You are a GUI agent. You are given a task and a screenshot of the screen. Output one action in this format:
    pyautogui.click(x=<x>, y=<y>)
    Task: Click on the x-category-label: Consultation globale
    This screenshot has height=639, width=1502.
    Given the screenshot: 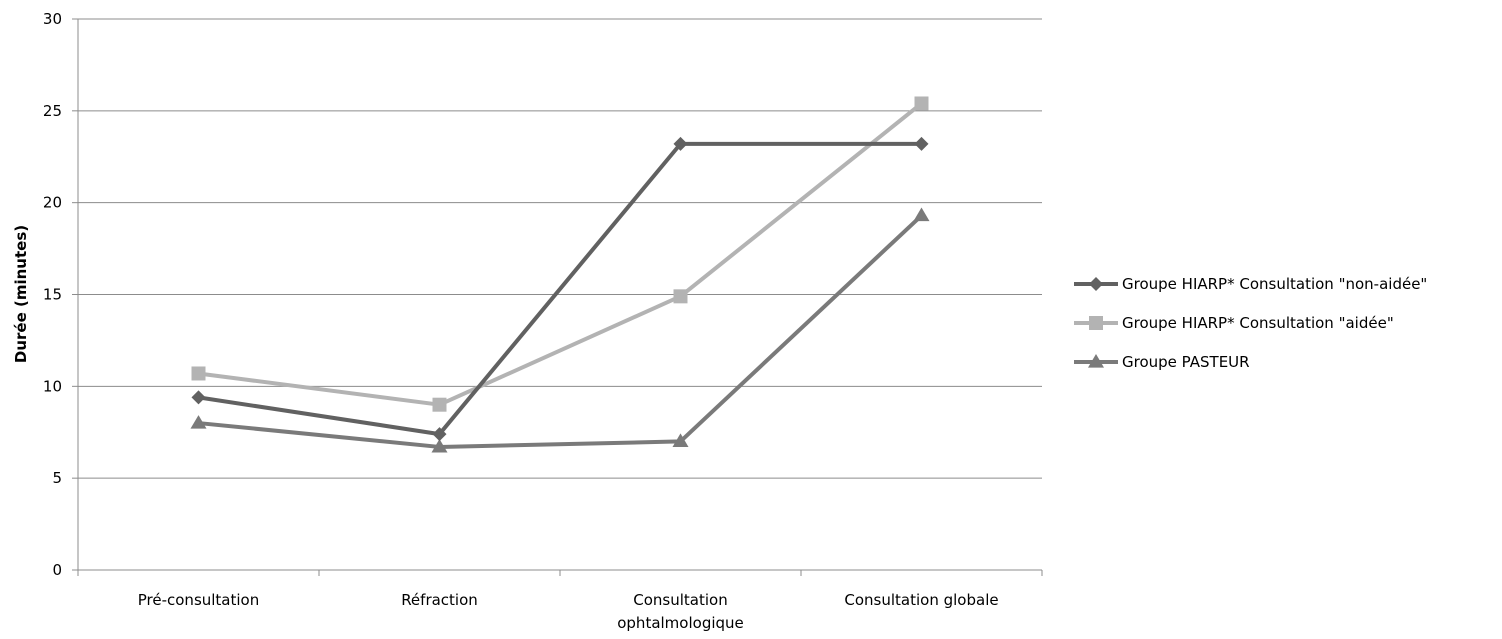 What is the action you would take?
    pyautogui.click(x=921, y=600)
    